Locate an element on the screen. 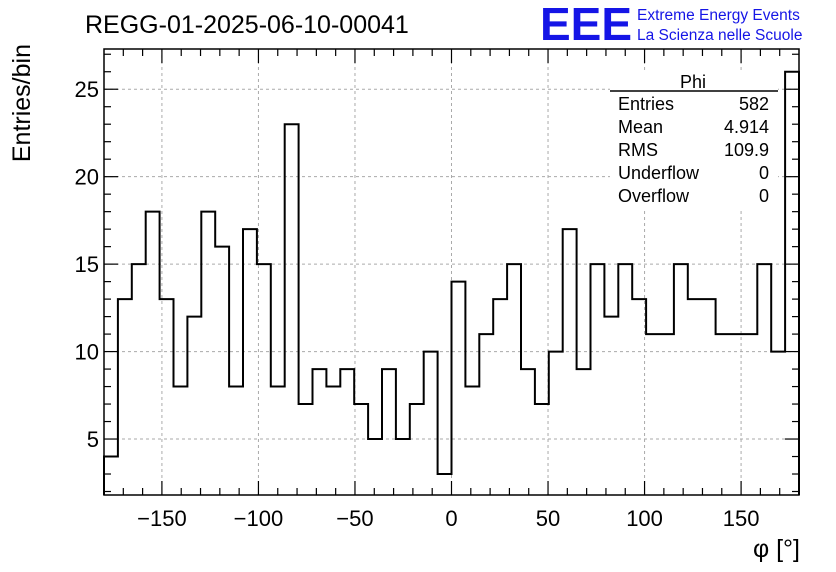  stats-value-overflow: 0 is located at coordinates (764, 196).